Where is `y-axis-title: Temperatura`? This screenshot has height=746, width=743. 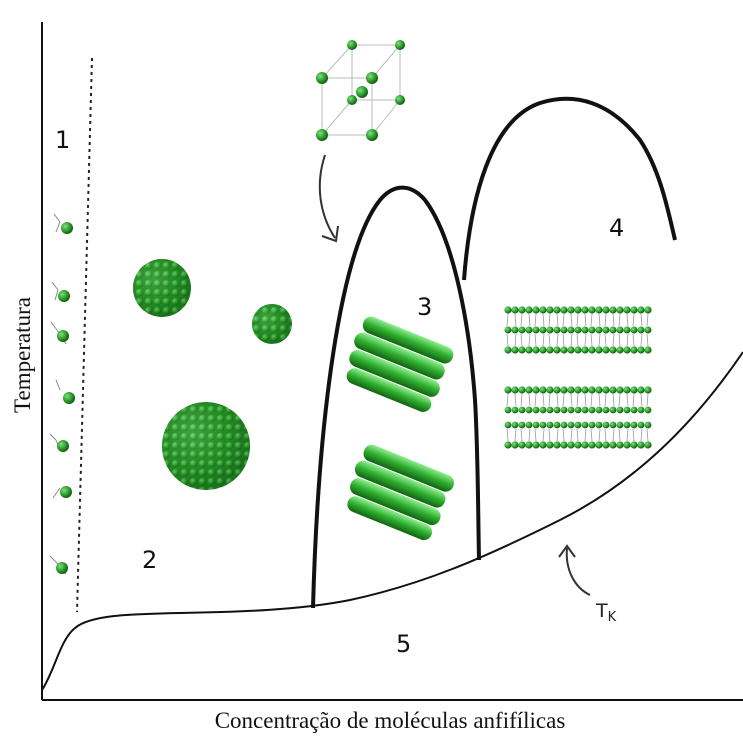 y-axis-title: Temperatura is located at coordinates (22, 355).